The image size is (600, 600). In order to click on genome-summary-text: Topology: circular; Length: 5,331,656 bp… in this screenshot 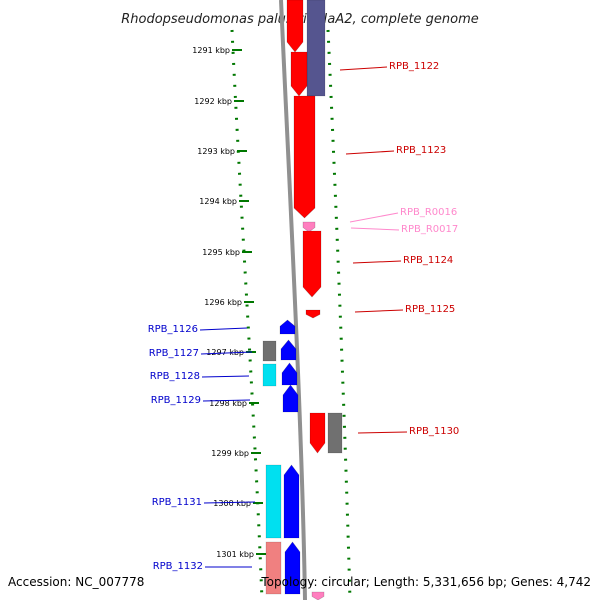, I will do `click(425, 582)`.